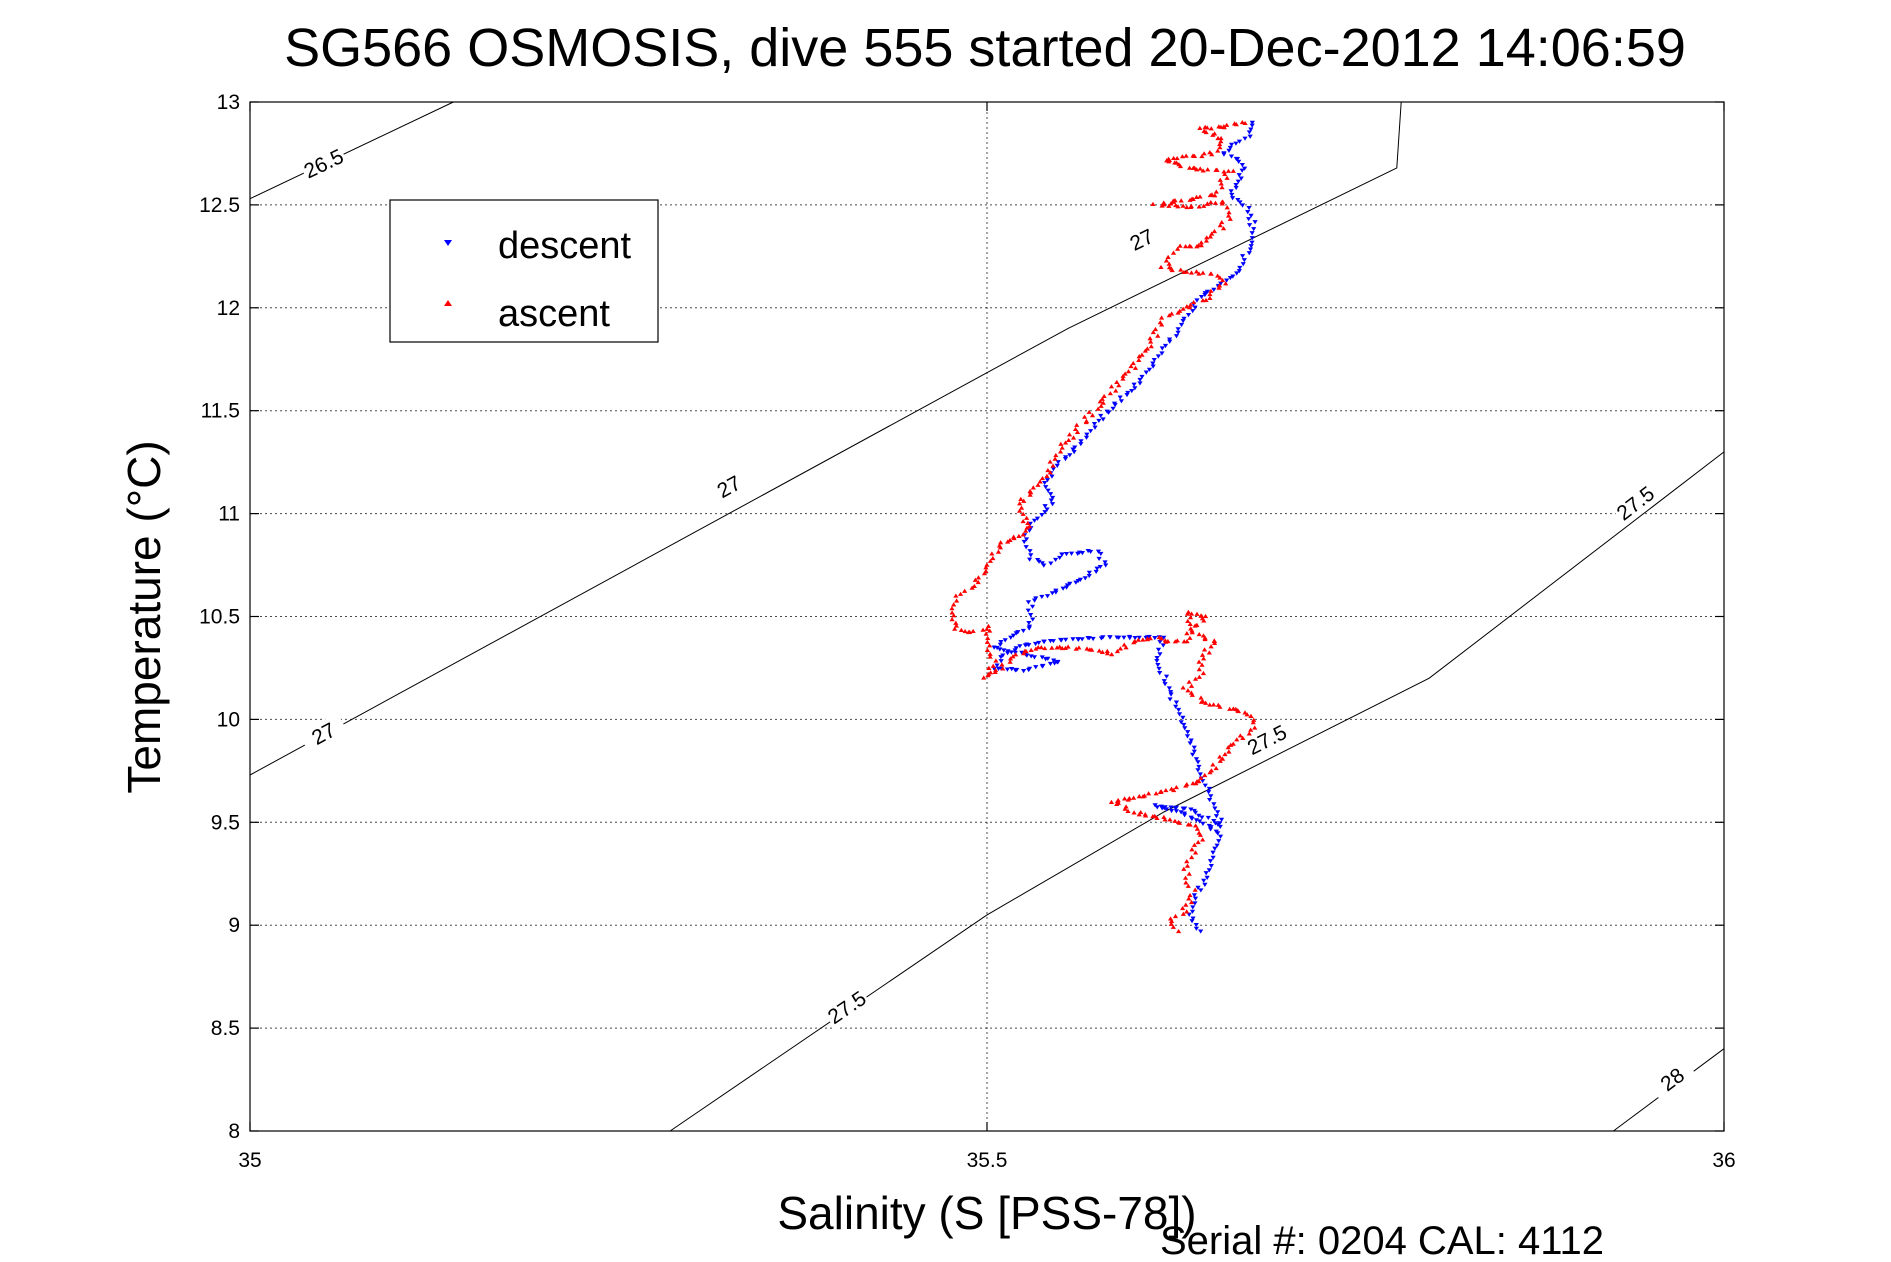 This screenshot has width=1891, height=1262. What do you see at coordinates (524, 271) in the screenshot?
I see `legend-frame` at bounding box center [524, 271].